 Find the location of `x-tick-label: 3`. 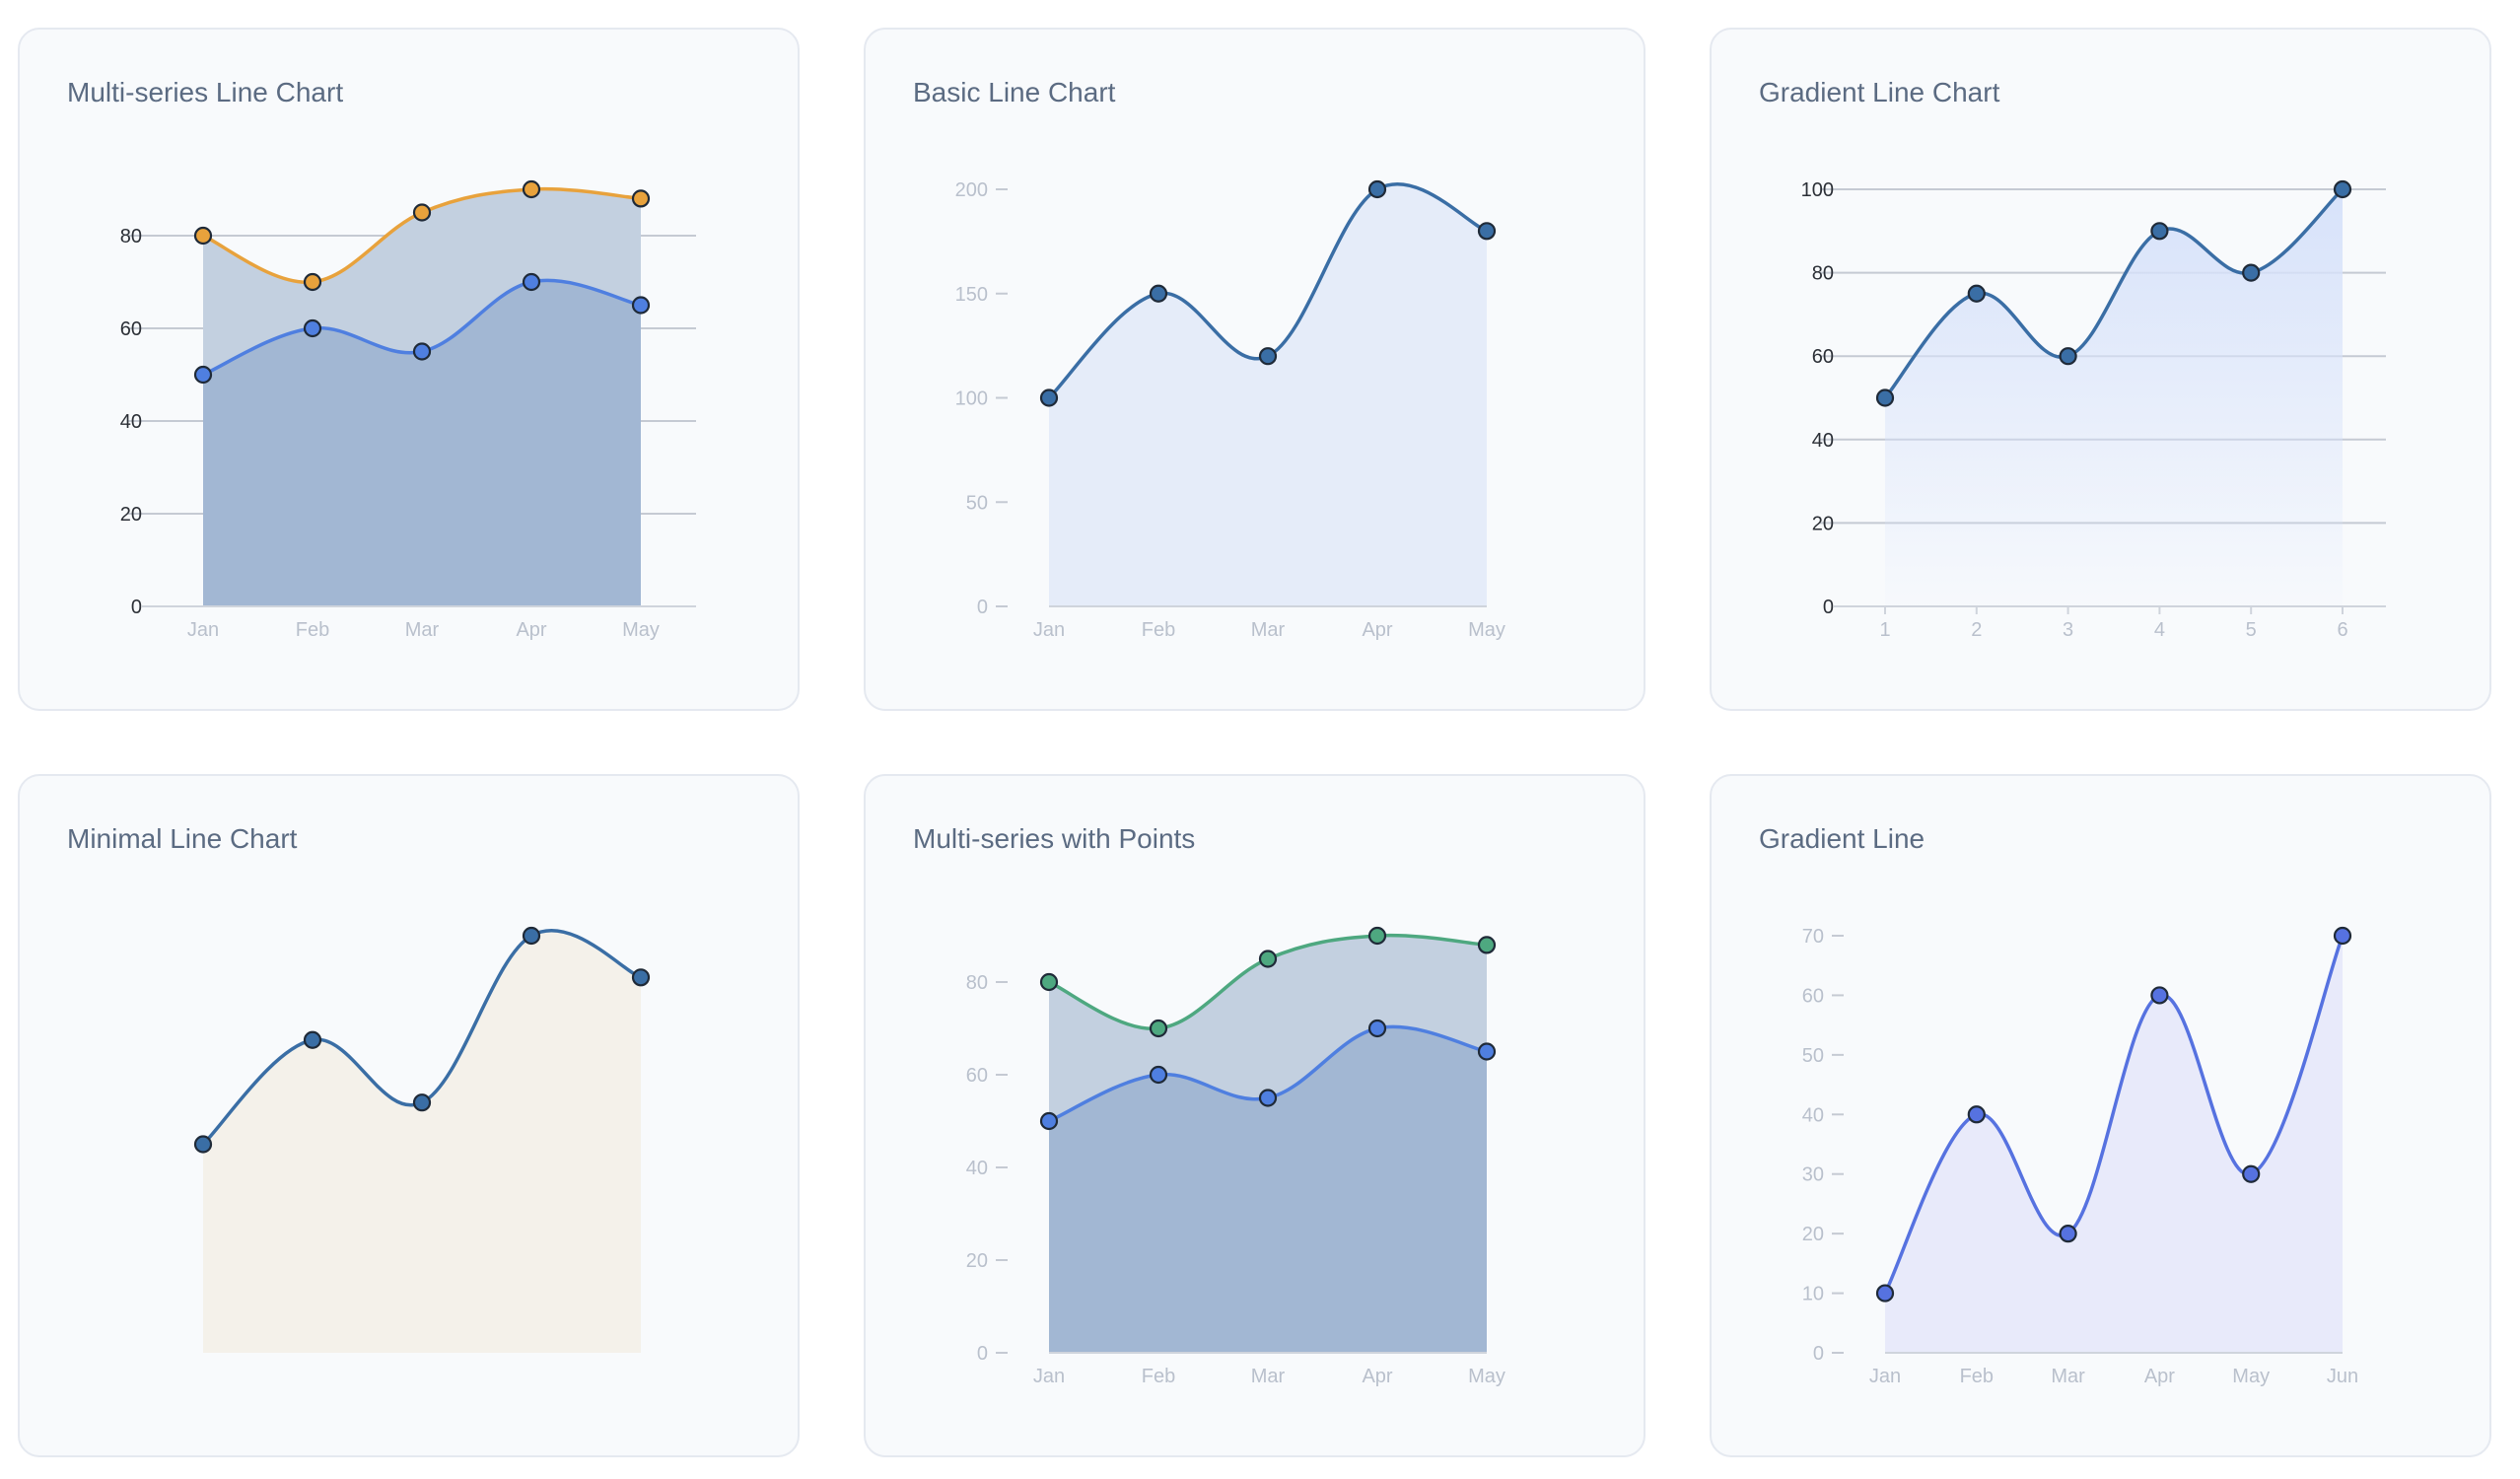

x-tick-label: 3 is located at coordinates (2068, 630).